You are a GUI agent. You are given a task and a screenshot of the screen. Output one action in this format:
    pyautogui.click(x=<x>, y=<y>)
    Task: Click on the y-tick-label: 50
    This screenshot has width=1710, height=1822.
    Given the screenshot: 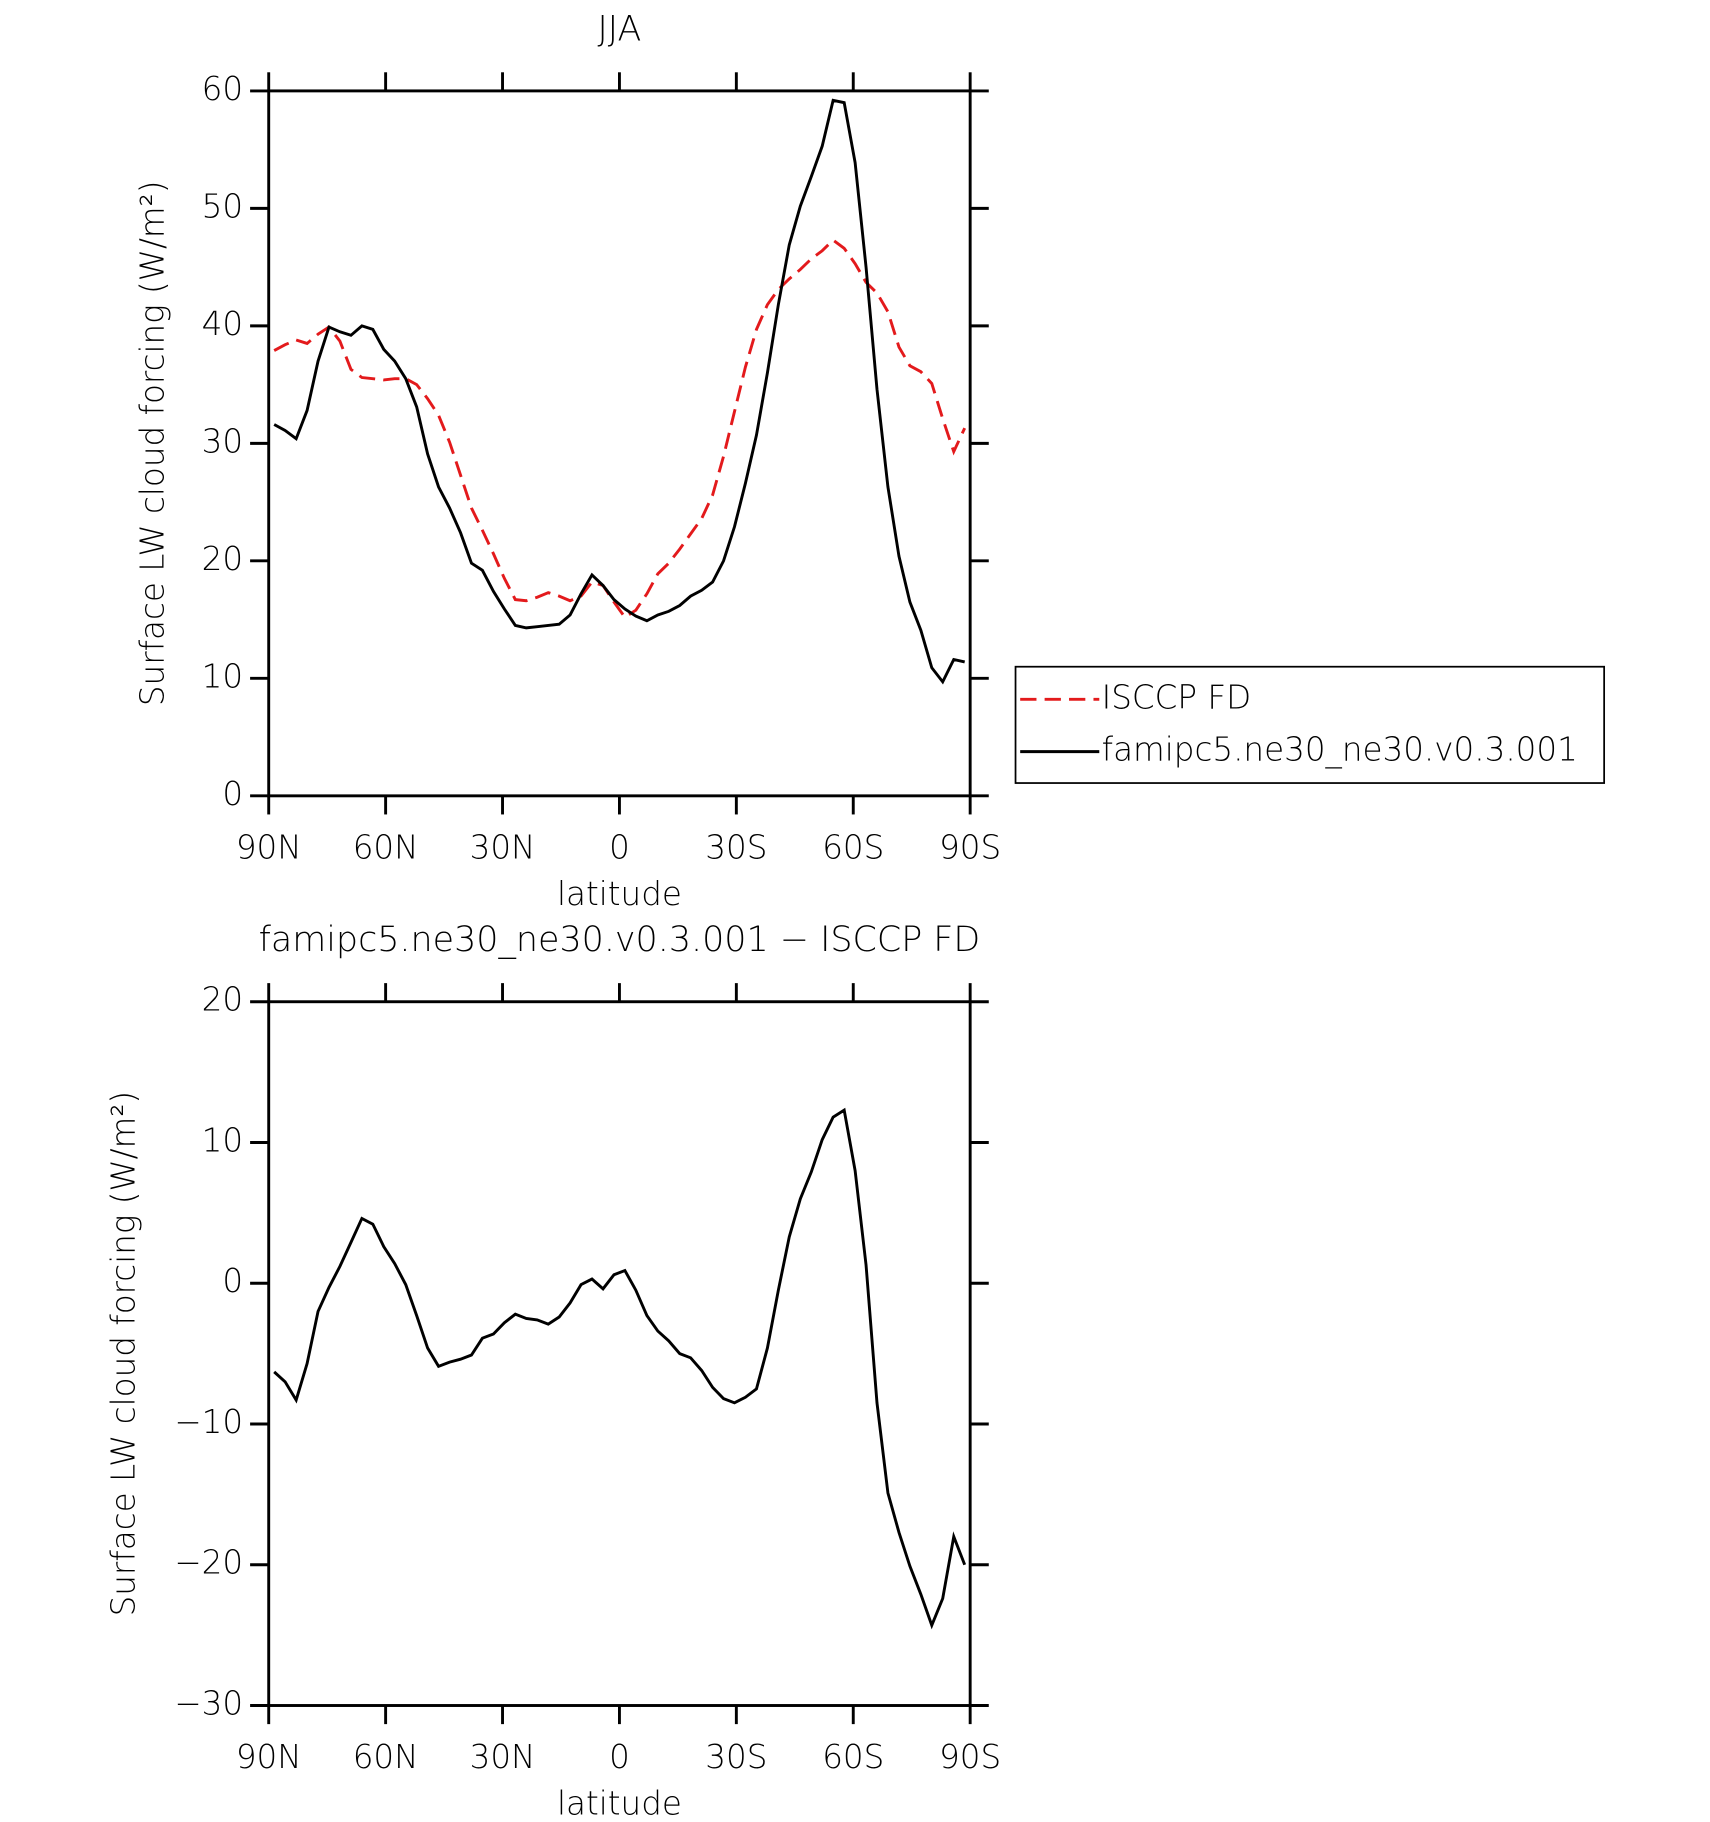 What is the action you would take?
    pyautogui.click(x=222, y=206)
    